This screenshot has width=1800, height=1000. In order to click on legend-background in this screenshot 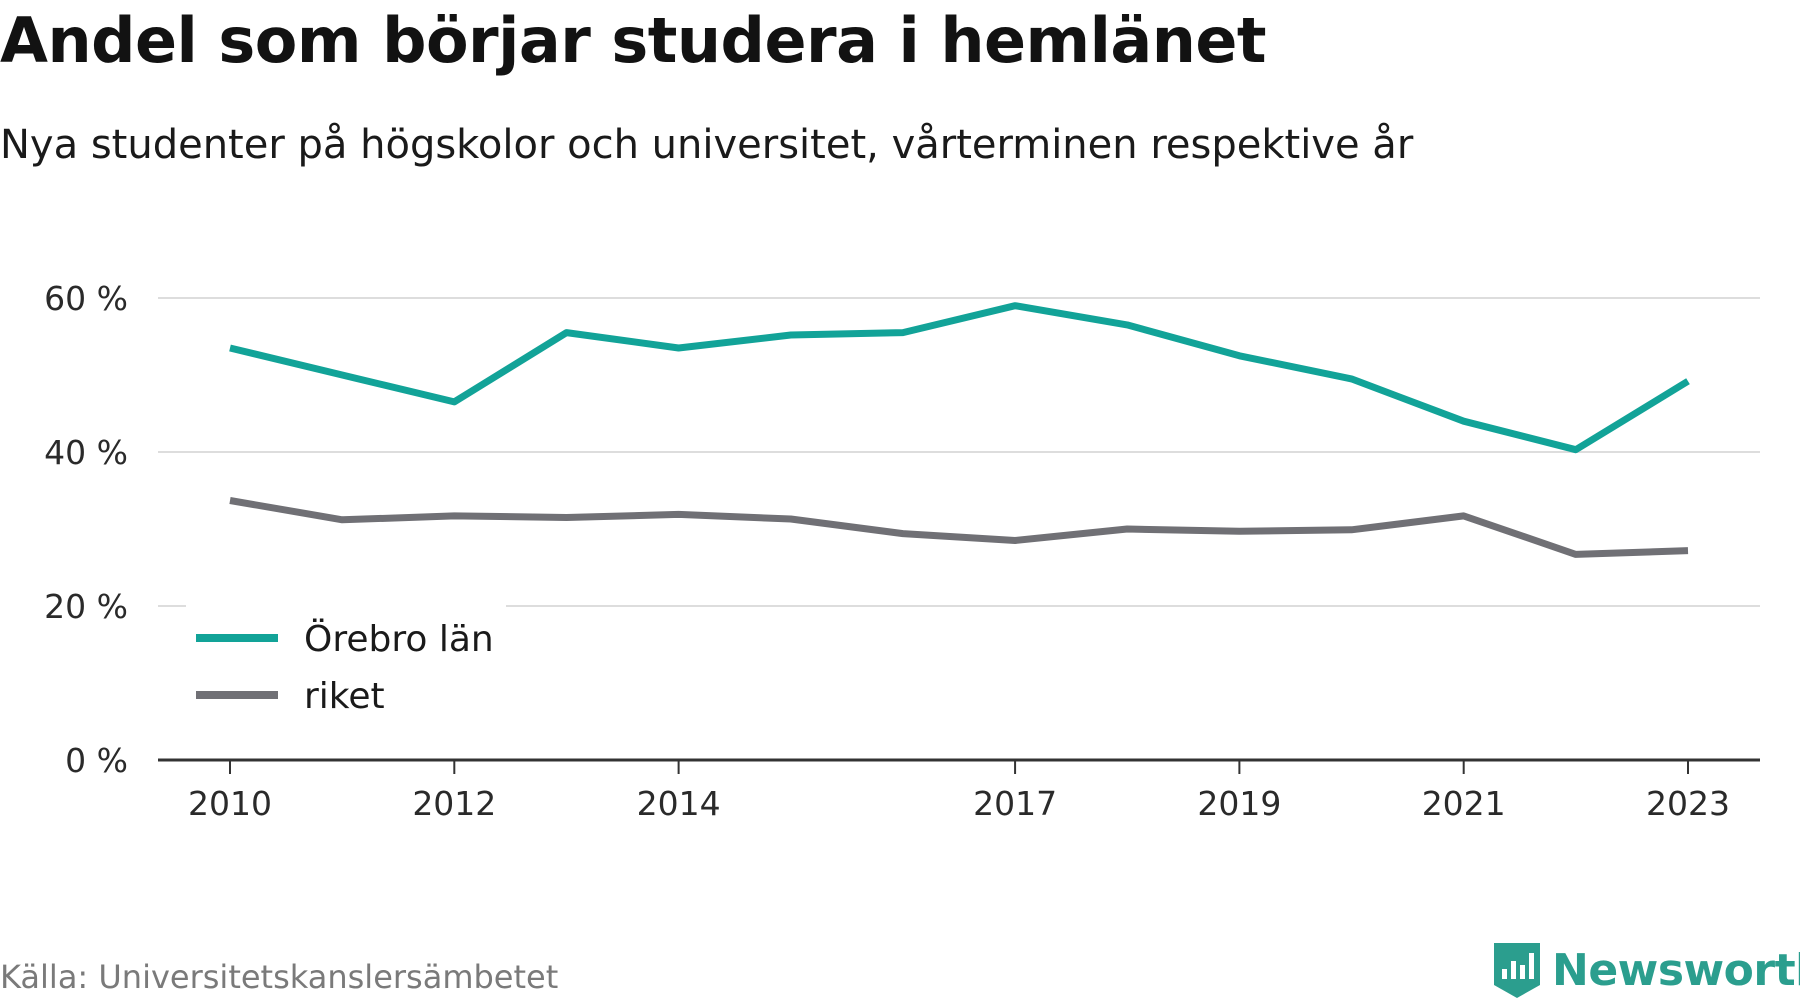, I will do `click(346, 665)`.